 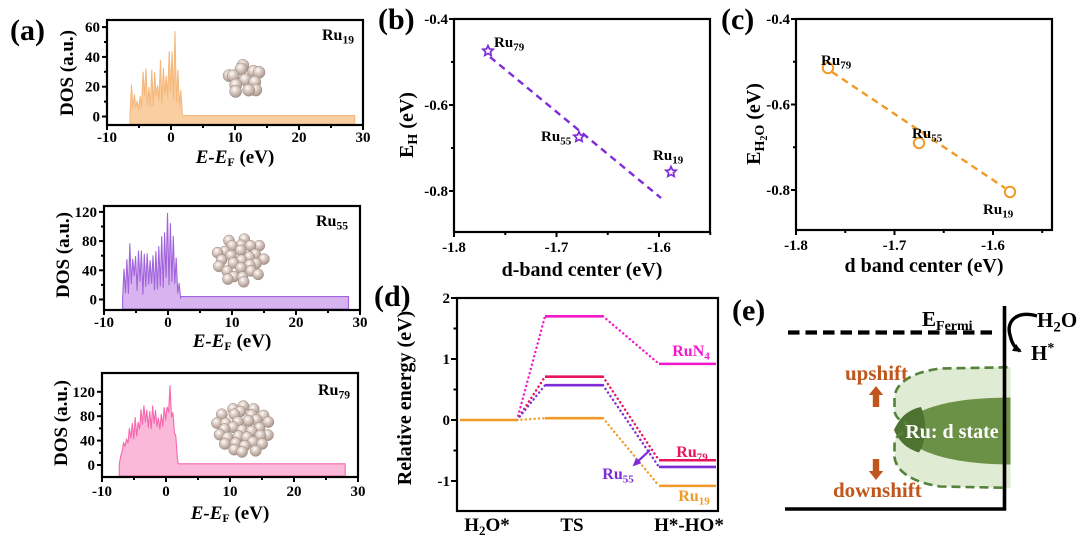 What do you see at coordinates (691, 353) in the screenshot?
I see `svg-text: RuN4` at bounding box center [691, 353].